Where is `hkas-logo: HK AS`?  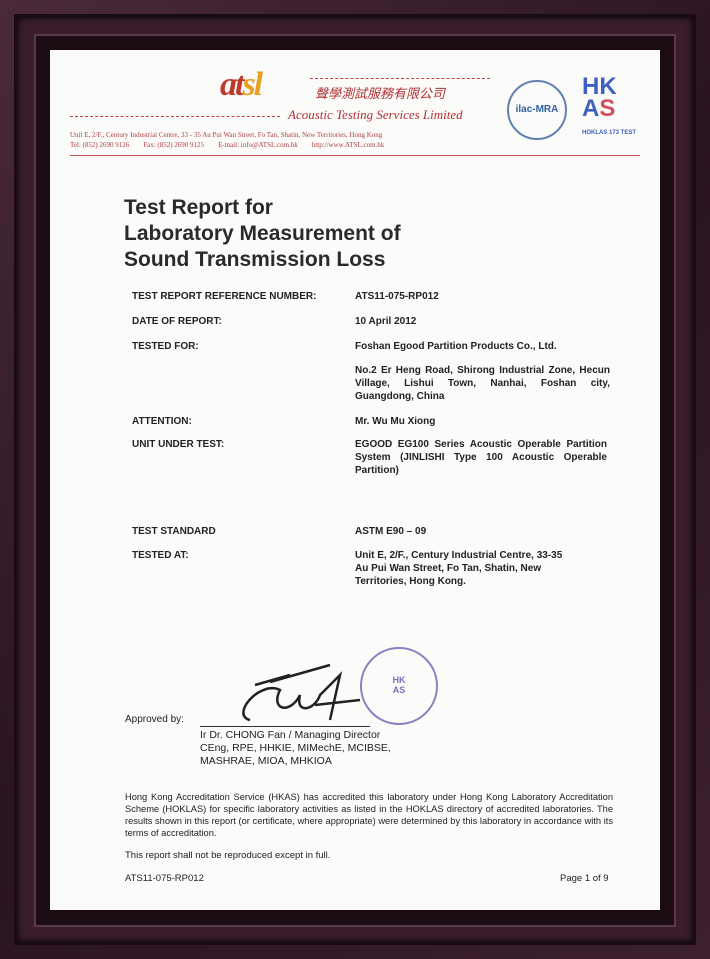
hkas-logo: HK AS is located at coordinates (599, 97).